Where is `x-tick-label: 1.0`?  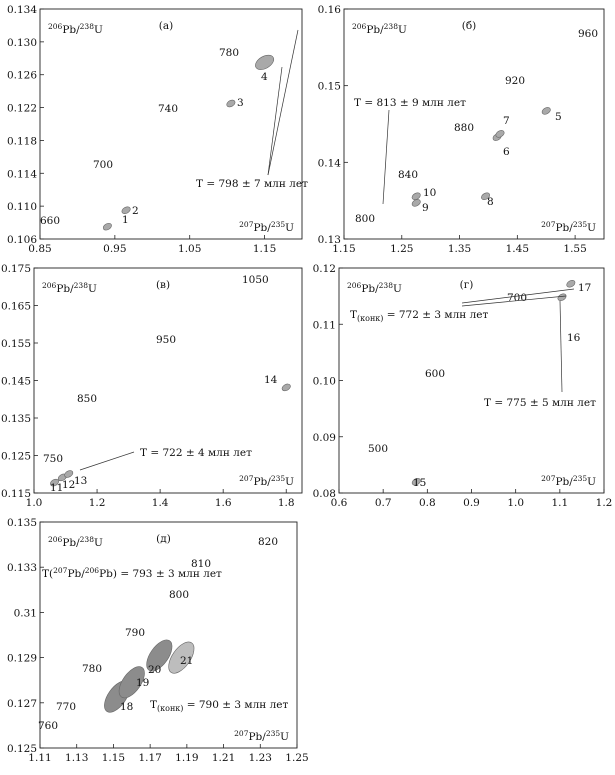
x-tick-label: 1.0 is located at coordinates (515, 503).